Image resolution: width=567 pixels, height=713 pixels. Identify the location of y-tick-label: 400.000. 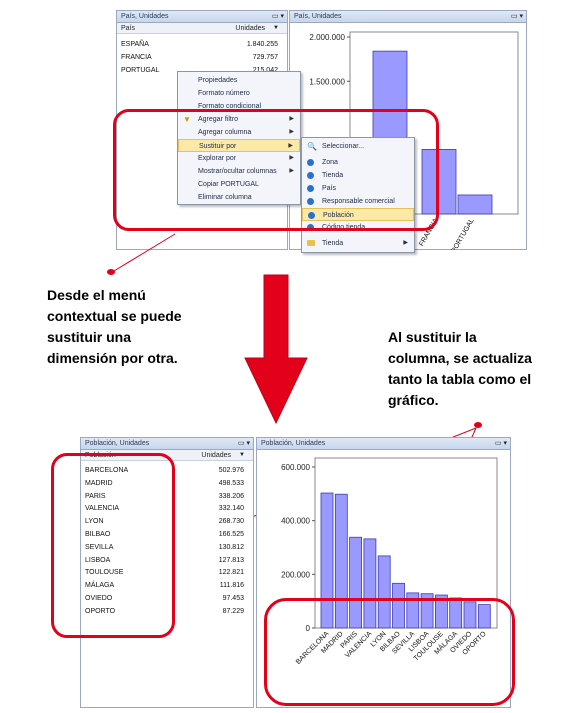
(295, 521).